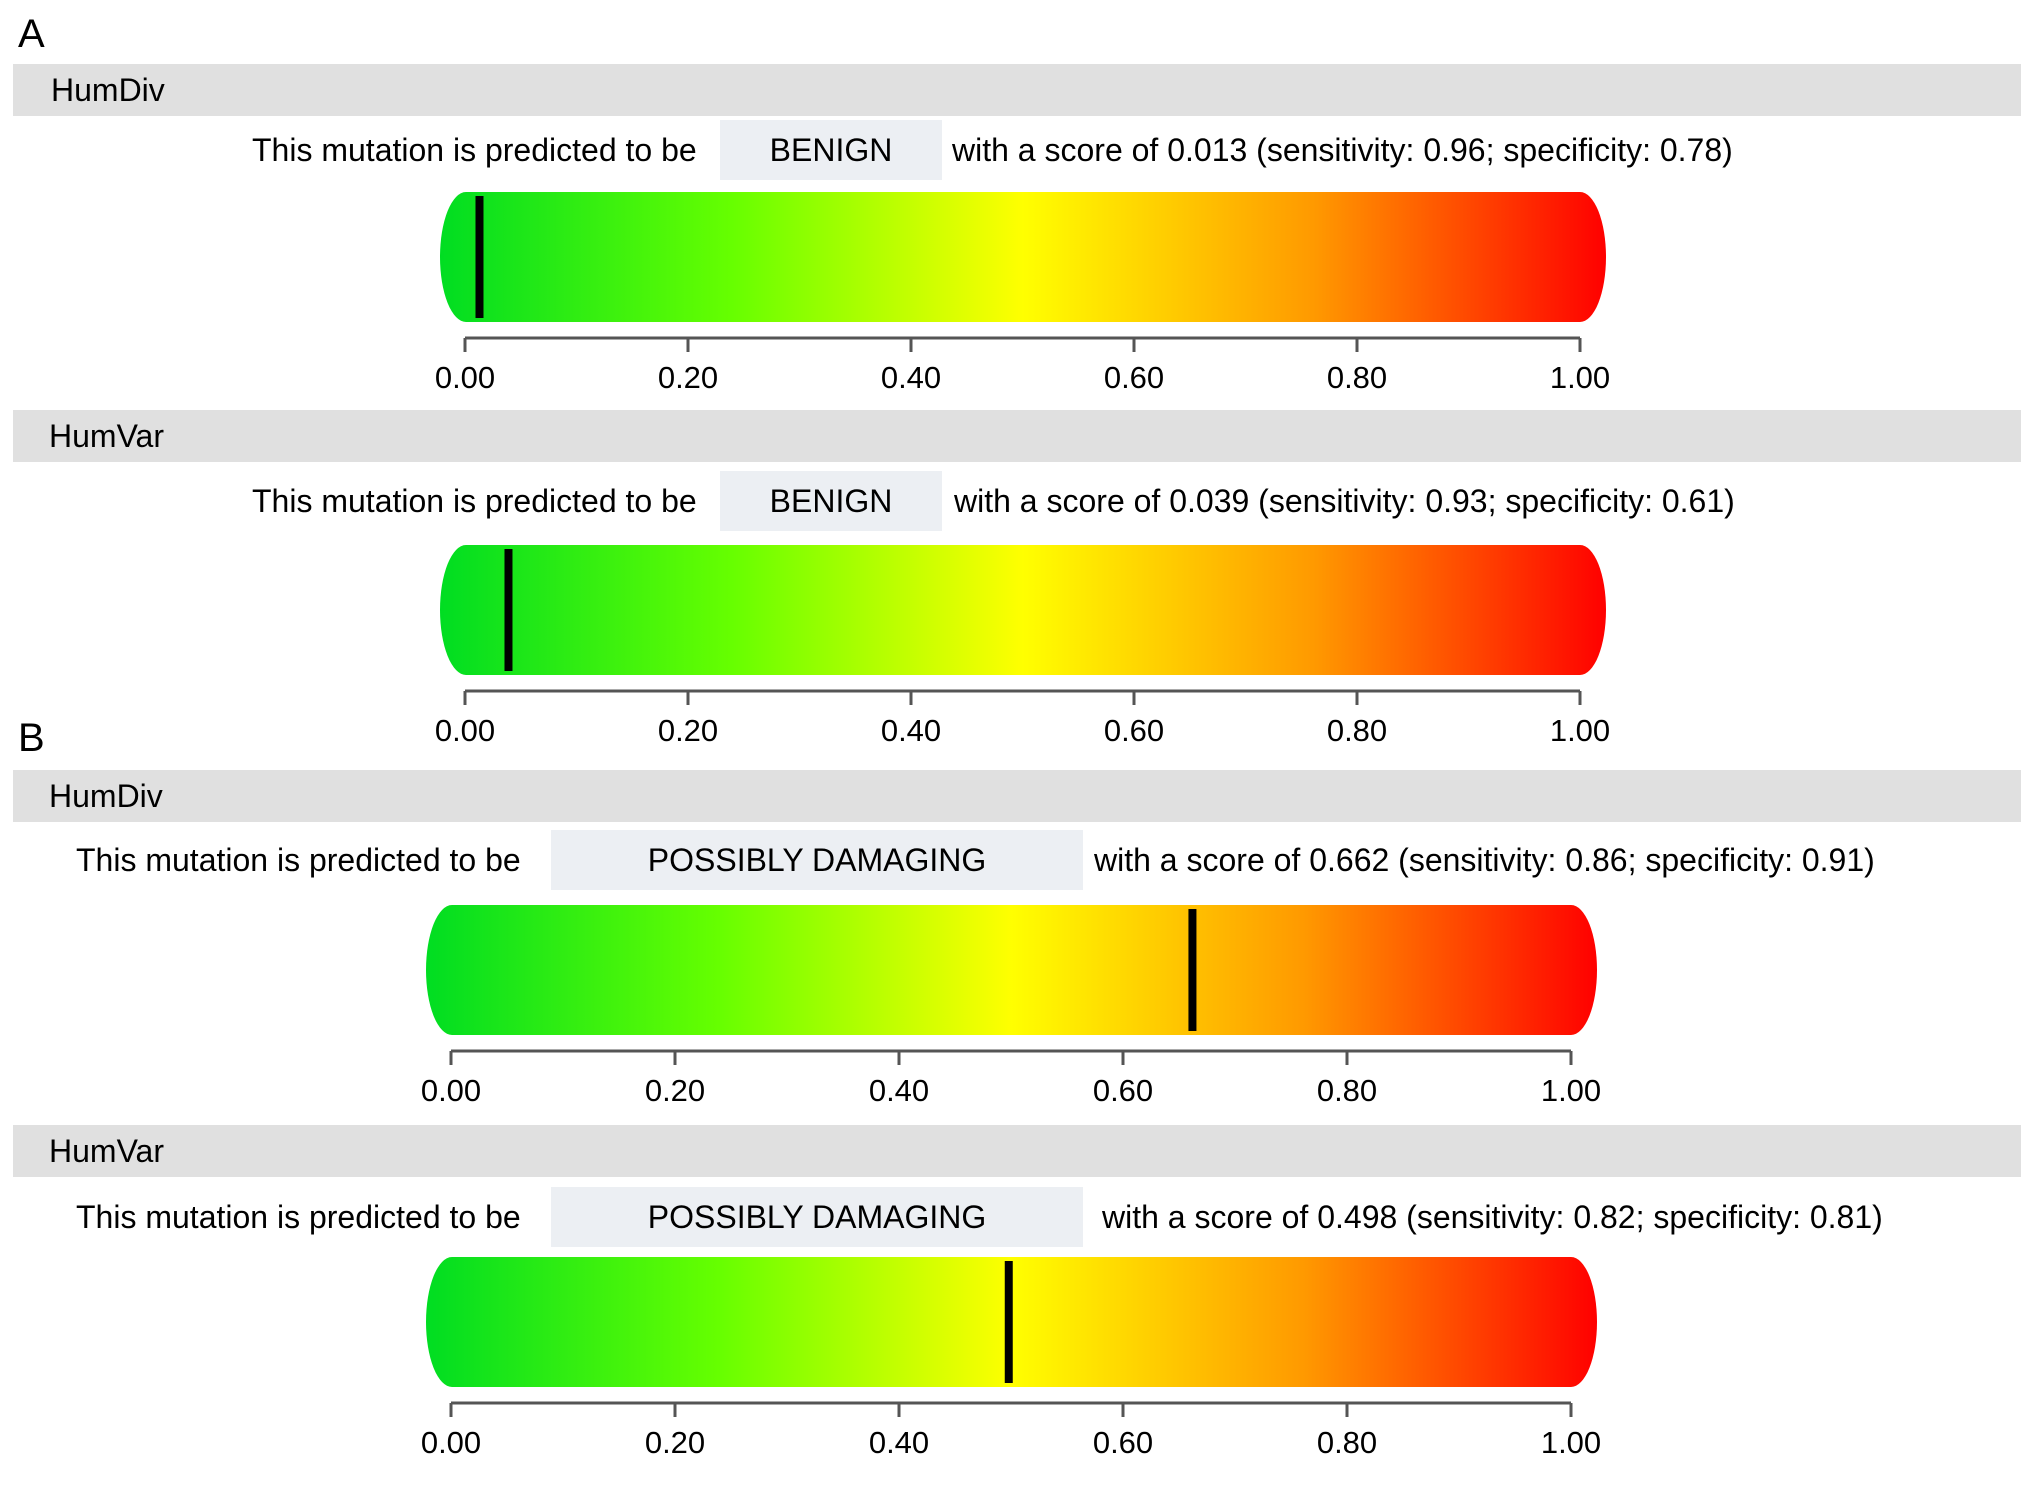 This screenshot has width=2032, height=1485. Describe the element at coordinates (31, 34) in the screenshot. I see `panel-label-a: A` at that location.